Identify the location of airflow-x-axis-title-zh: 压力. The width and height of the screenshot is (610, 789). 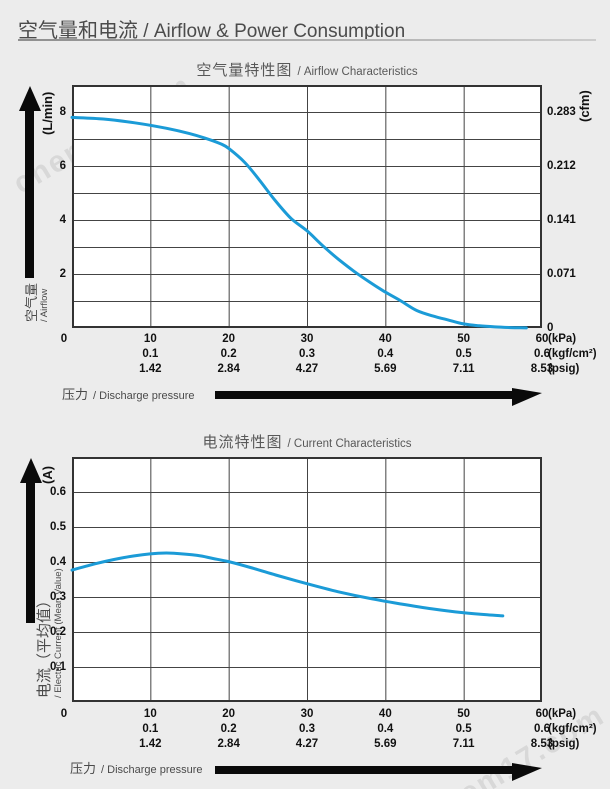
(75, 394).